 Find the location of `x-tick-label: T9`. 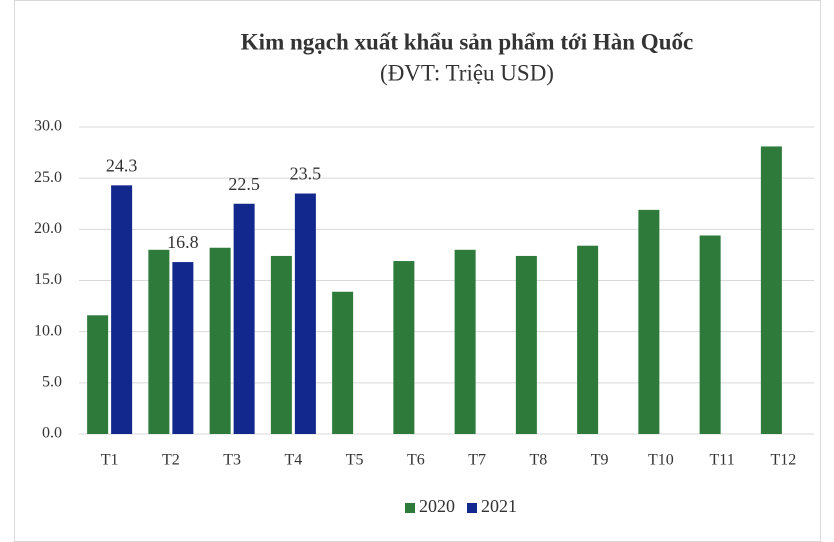

x-tick-label: T9 is located at coordinates (600, 460).